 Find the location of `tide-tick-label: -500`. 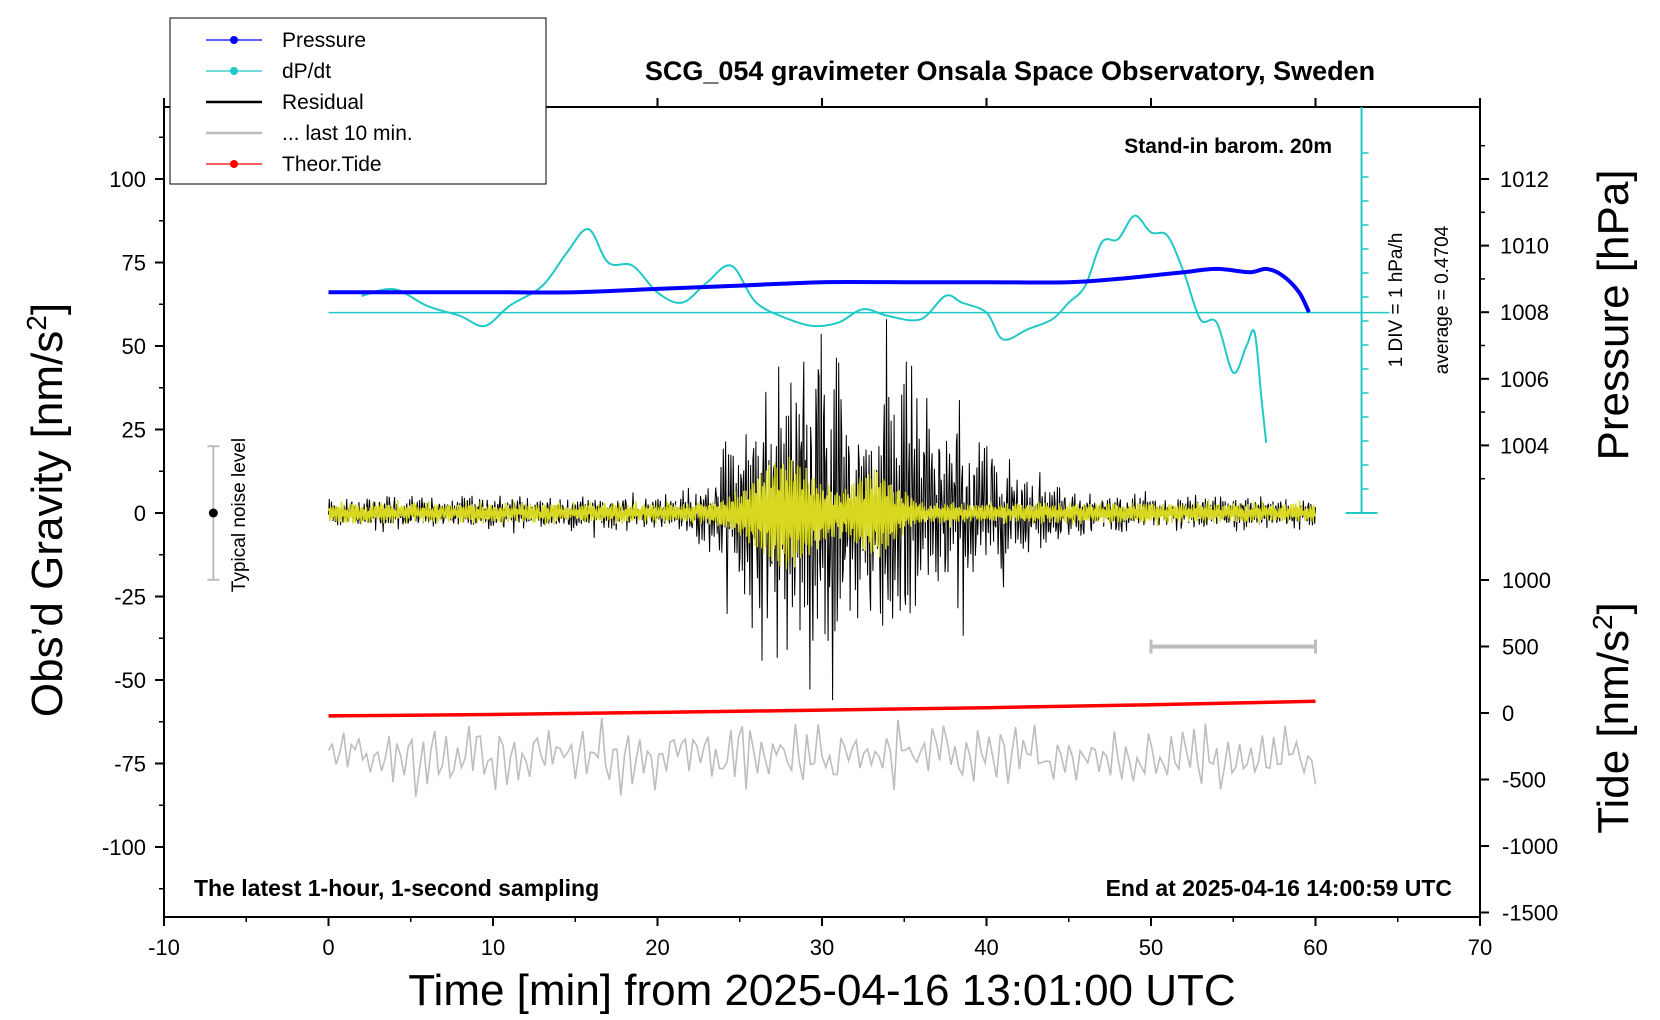

tide-tick-label: -500 is located at coordinates (1524, 780).